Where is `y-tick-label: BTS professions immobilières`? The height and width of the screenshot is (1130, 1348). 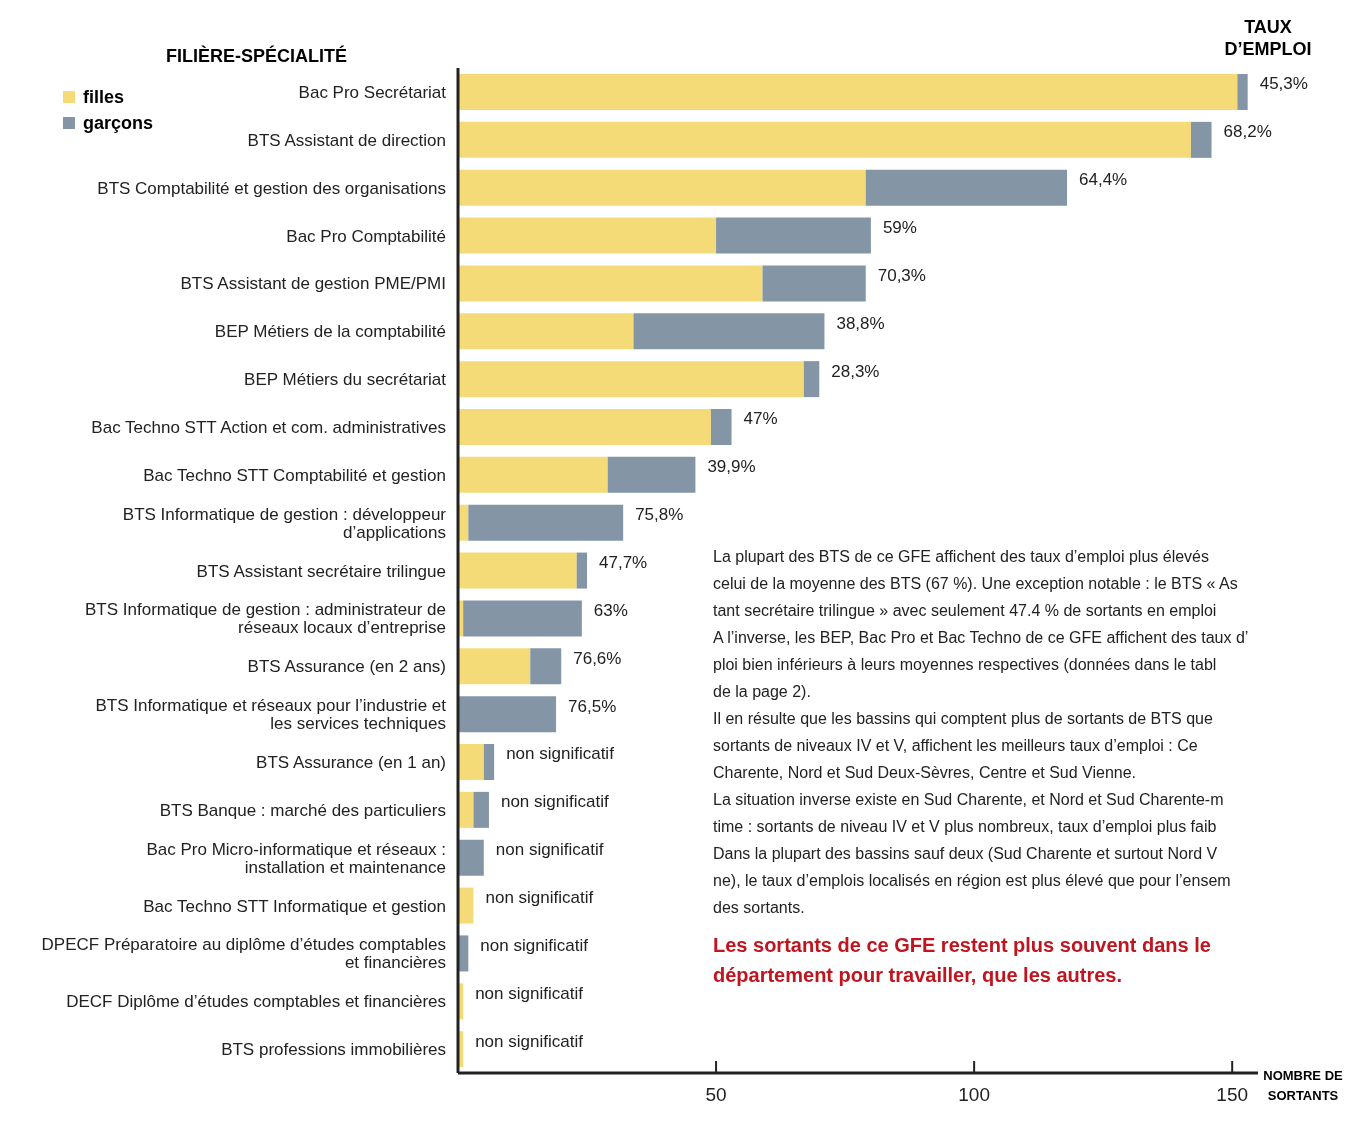
y-tick-label: BTS professions immobilières is located at coordinates (333, 1049).